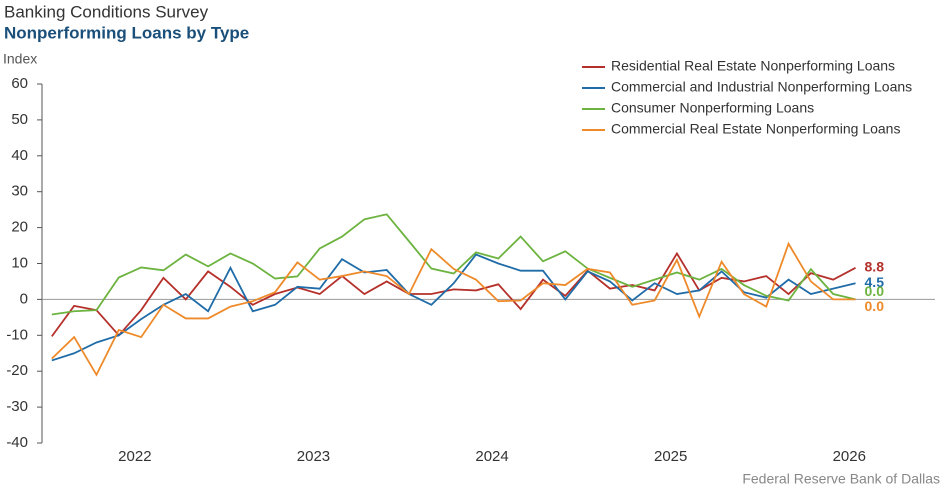  What do you see at coordinates (19, 227) in the screenshot?
I see `y-tick-label: 20` at bounding box center [19, 227].